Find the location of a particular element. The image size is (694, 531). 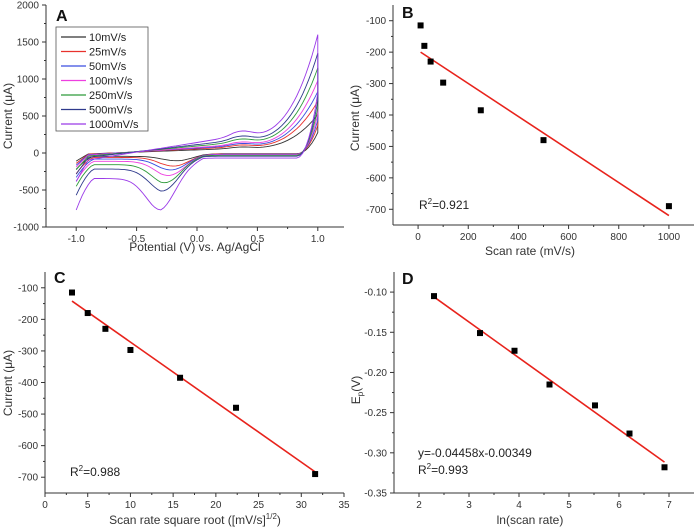

panel-b-r2: R2=0.921 is located at coordinates (444, 204).